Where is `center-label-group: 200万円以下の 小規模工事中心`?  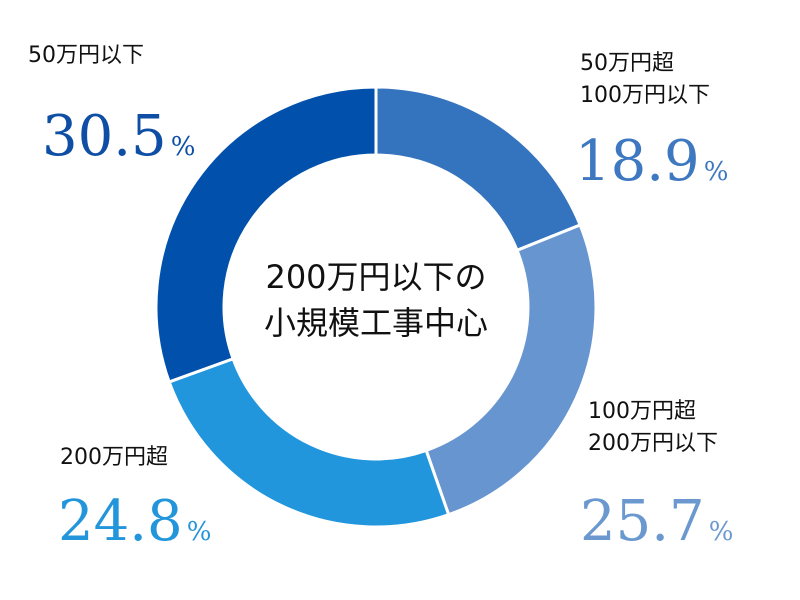
center-label-group: 200万円以下の 小規模工事中心 is located at coordinates (376, 300).